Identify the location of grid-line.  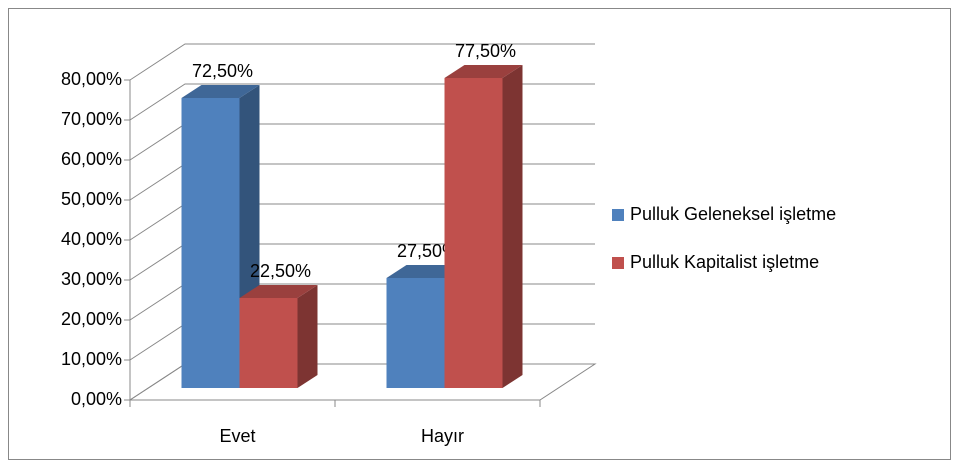
(362, 62).